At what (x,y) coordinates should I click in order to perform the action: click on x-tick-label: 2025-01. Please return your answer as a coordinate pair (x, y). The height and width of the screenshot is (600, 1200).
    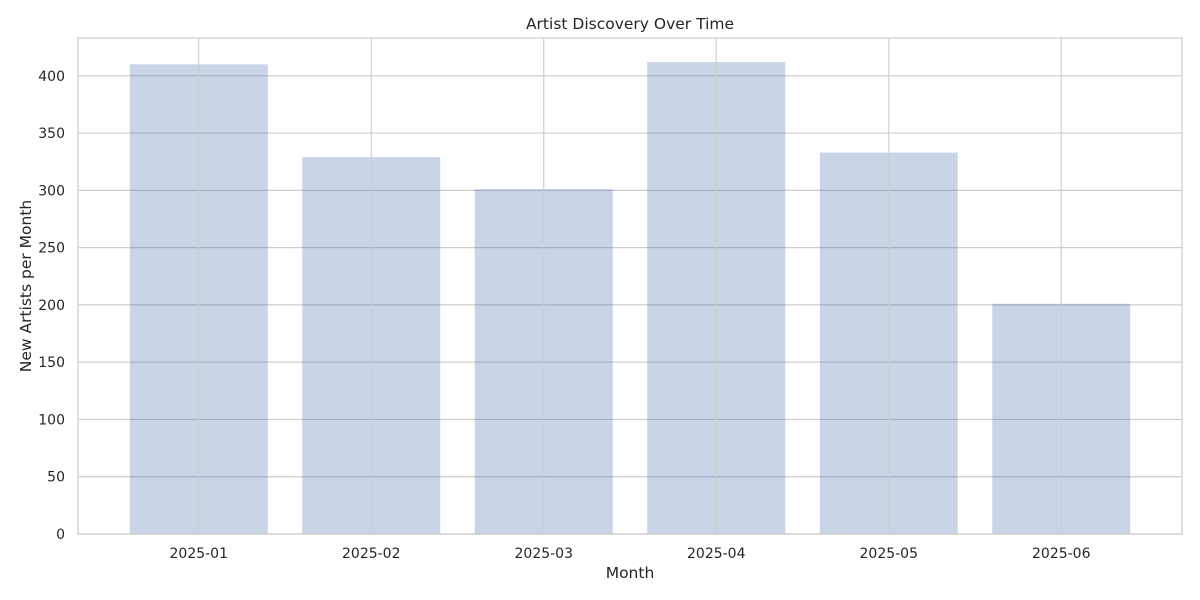
    Looking at the image, I should click on (199, 554).